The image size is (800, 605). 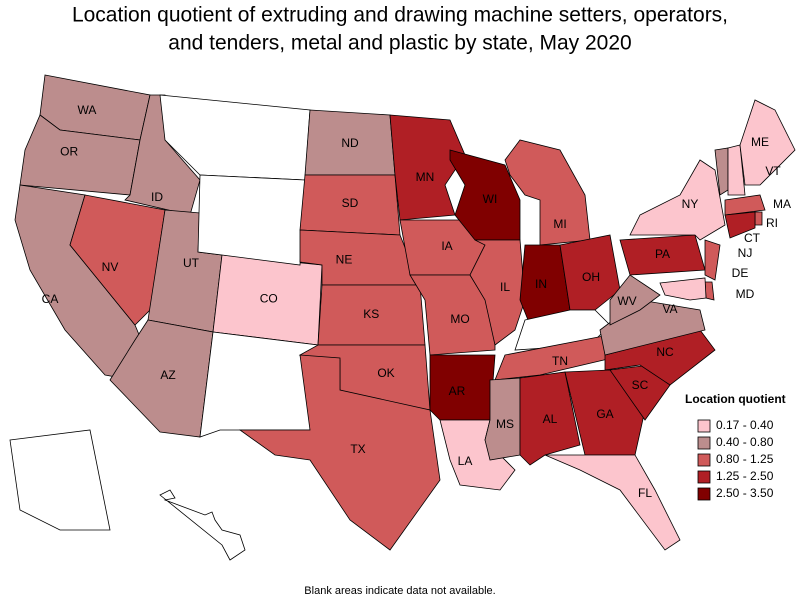 I want to click on state-label: NY, so click(x=690, y=204).